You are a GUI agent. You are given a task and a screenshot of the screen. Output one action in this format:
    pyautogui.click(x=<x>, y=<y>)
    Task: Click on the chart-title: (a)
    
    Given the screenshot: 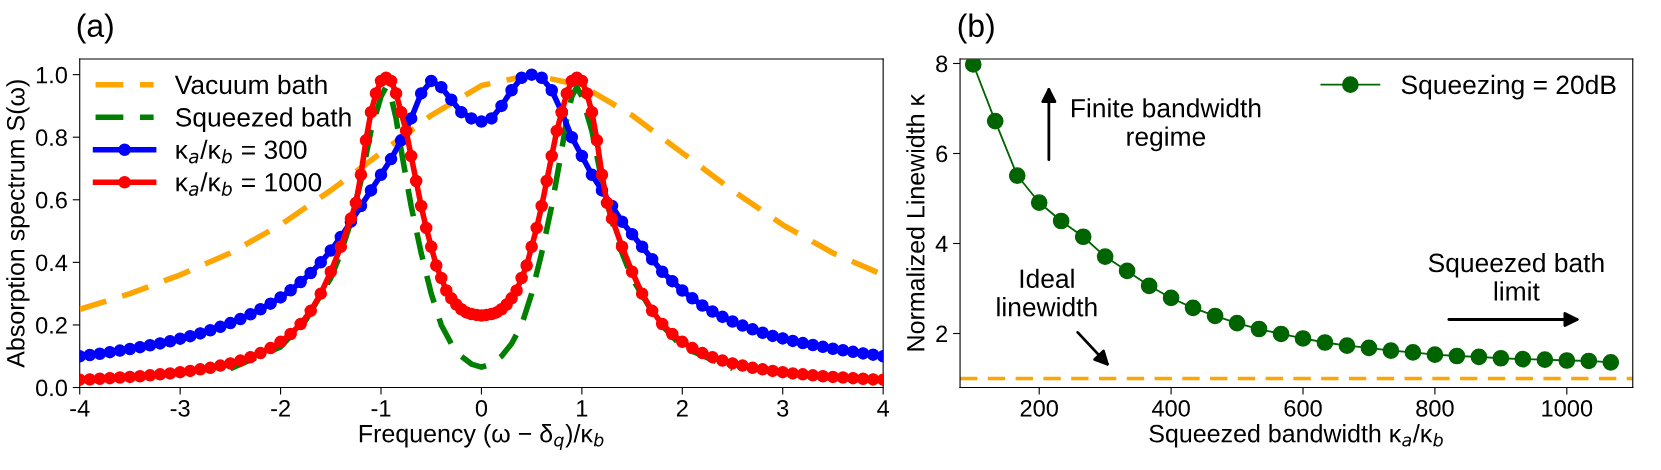 What is the action you would take?
    pyautogui.click(x=95, y=28)
    